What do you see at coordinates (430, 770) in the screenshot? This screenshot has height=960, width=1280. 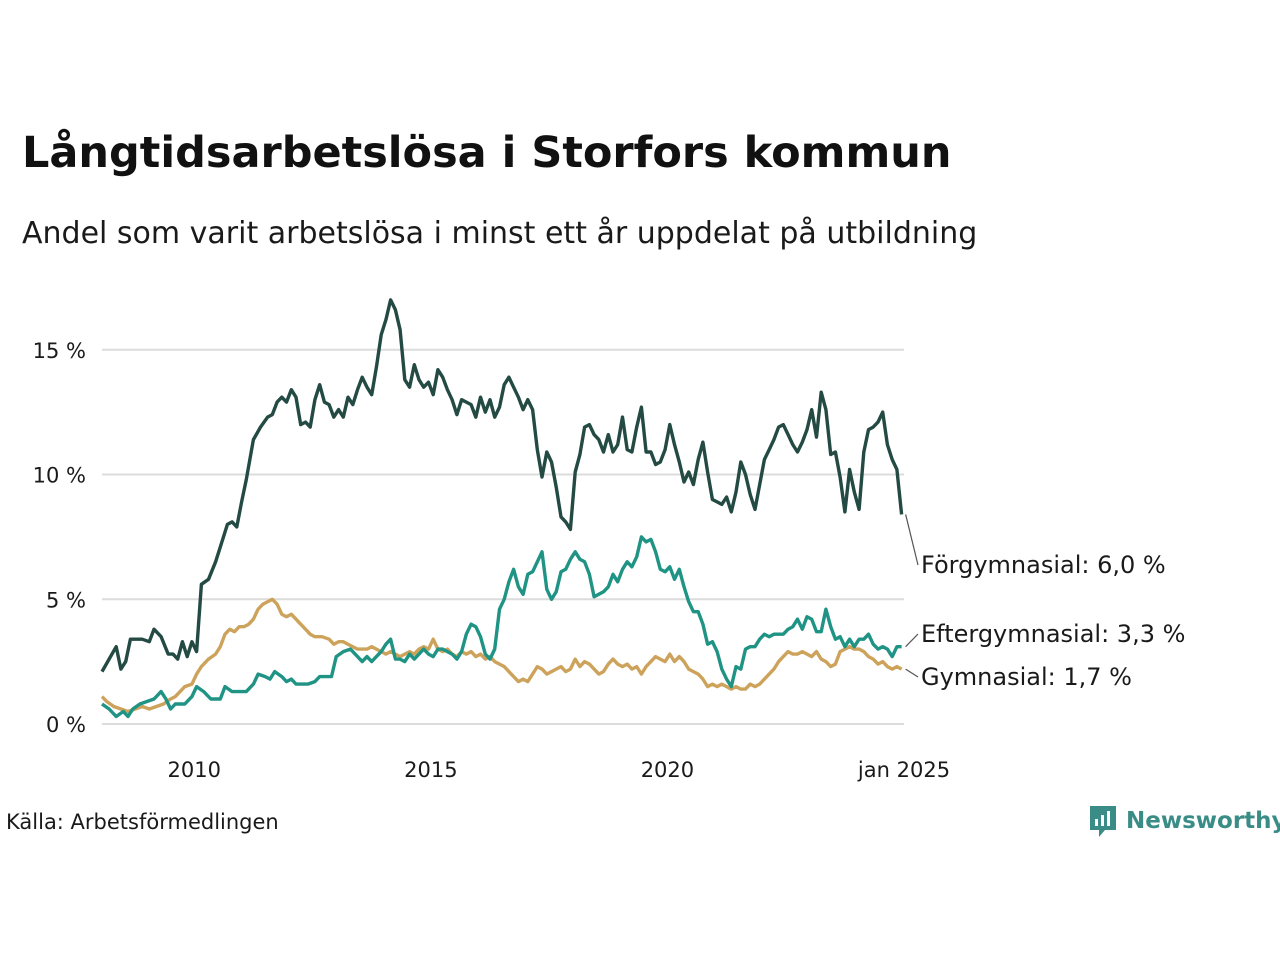 I see `x-tick-label: 2015` at bounding box center [430, 770].